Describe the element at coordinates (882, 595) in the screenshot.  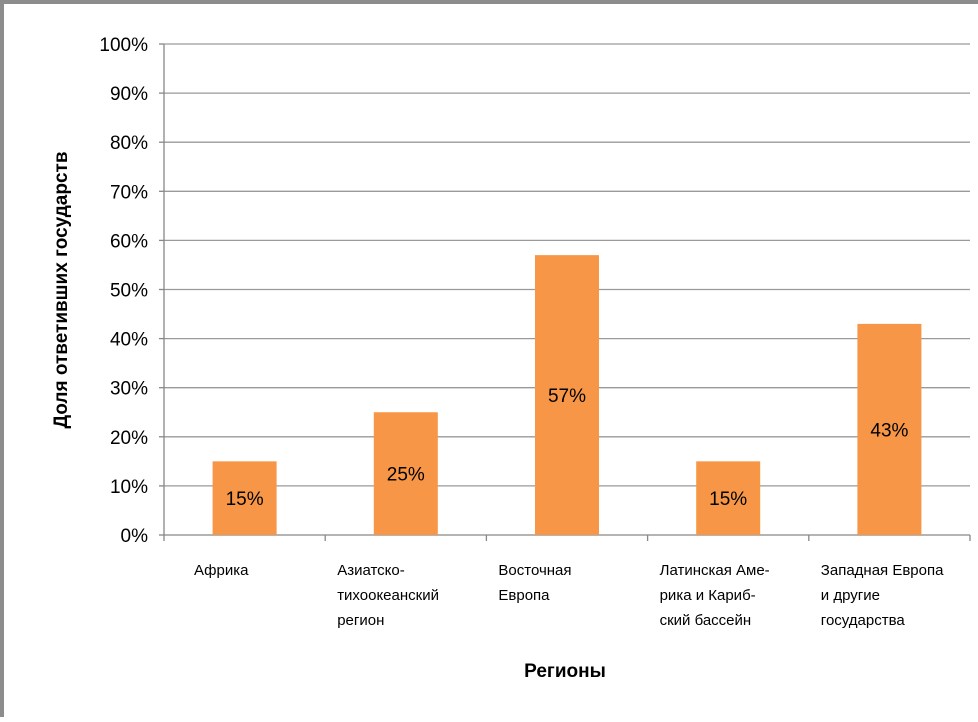
I see `x-tick-label: Западная Европа и другие государства` at that location.